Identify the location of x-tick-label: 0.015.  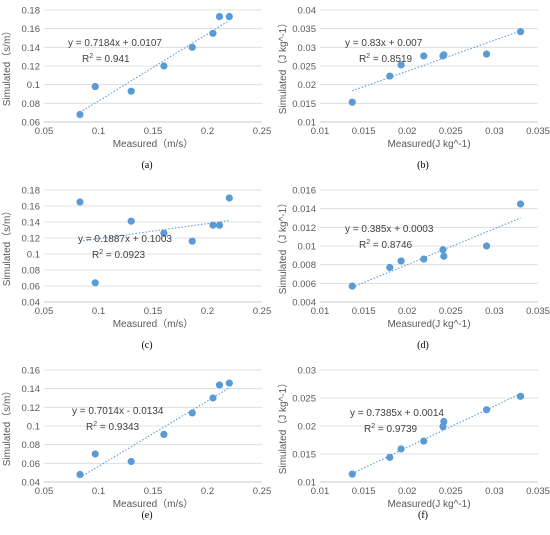
(364, 131).